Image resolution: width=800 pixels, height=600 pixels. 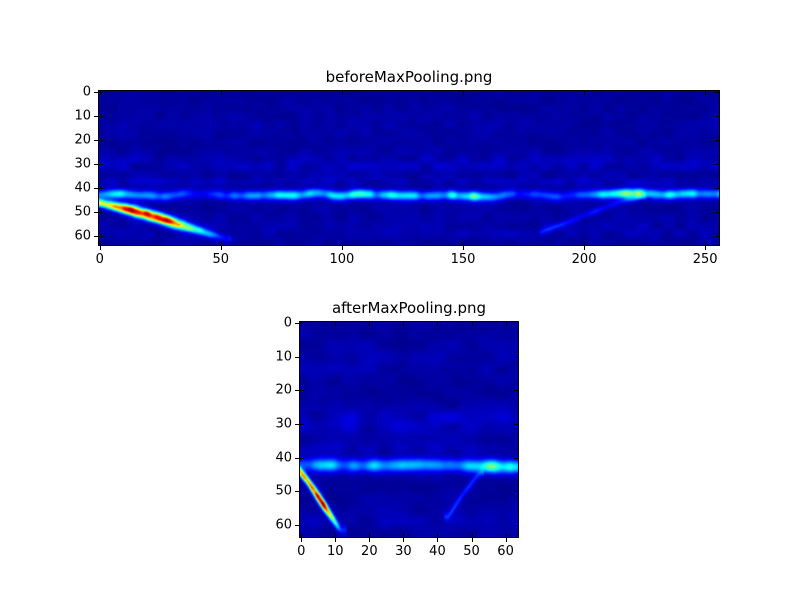 I want to click on after-maxpooling-plot: 0 10 20 30 40 50 60 0 10 20 30 40 50 60, so click(x=397, y=437).